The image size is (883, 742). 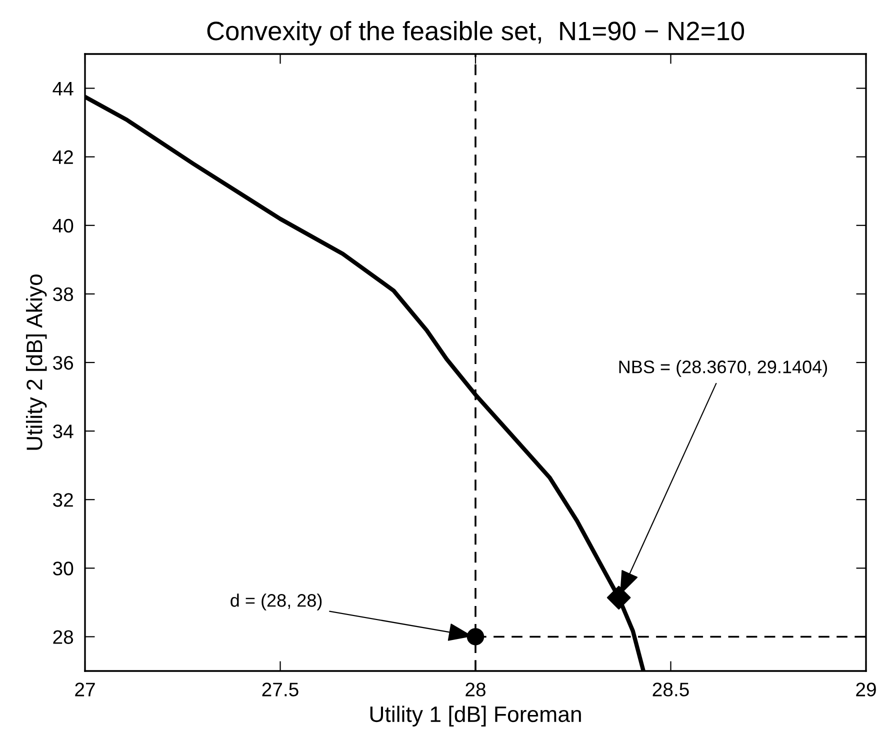 What do you see at coordinates (63, 363) in the screenshot?
I see `y-tick-label: 36` at bounding box center [63, 363].